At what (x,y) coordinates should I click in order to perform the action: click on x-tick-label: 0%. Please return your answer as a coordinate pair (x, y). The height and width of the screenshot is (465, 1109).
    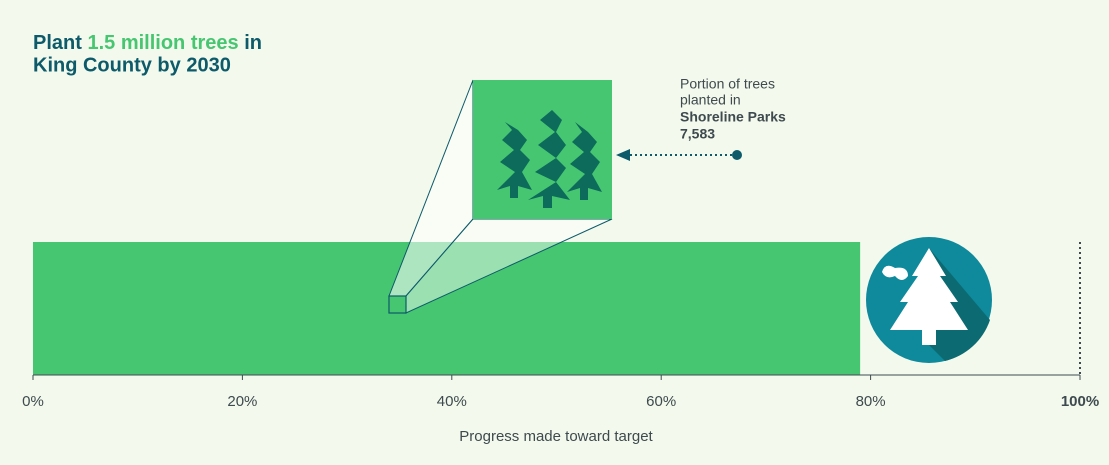
    Looking at the image, I should click on (33, 401).